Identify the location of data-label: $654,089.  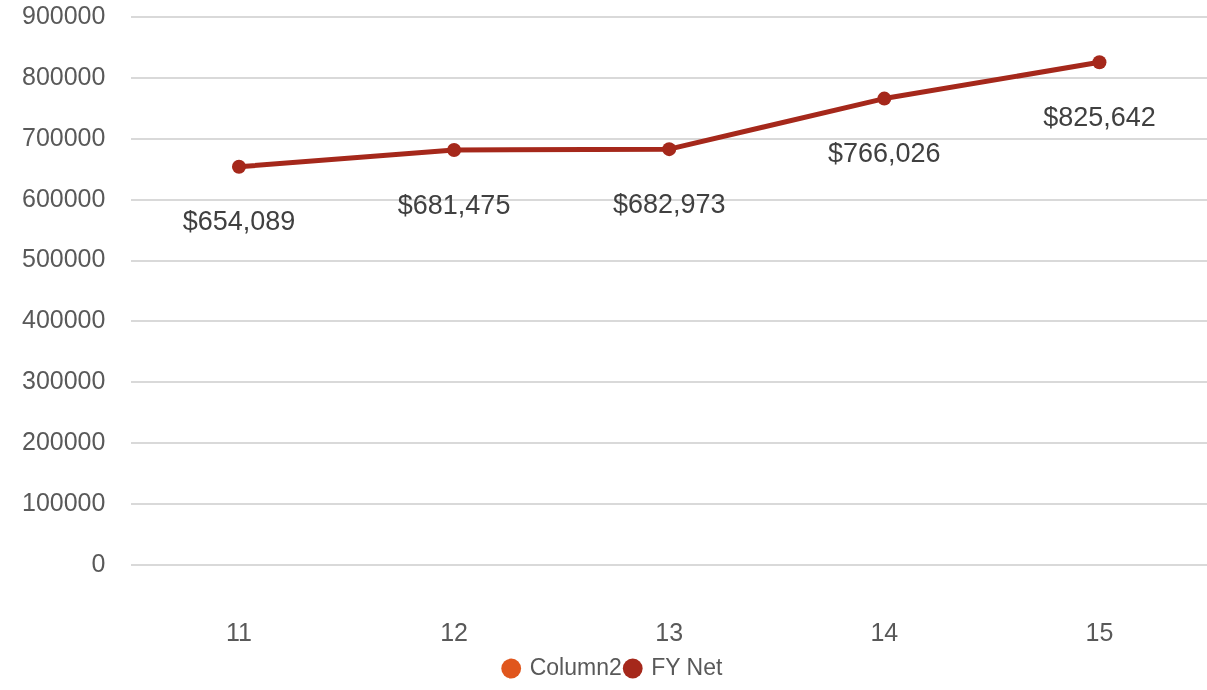
(239, 221).